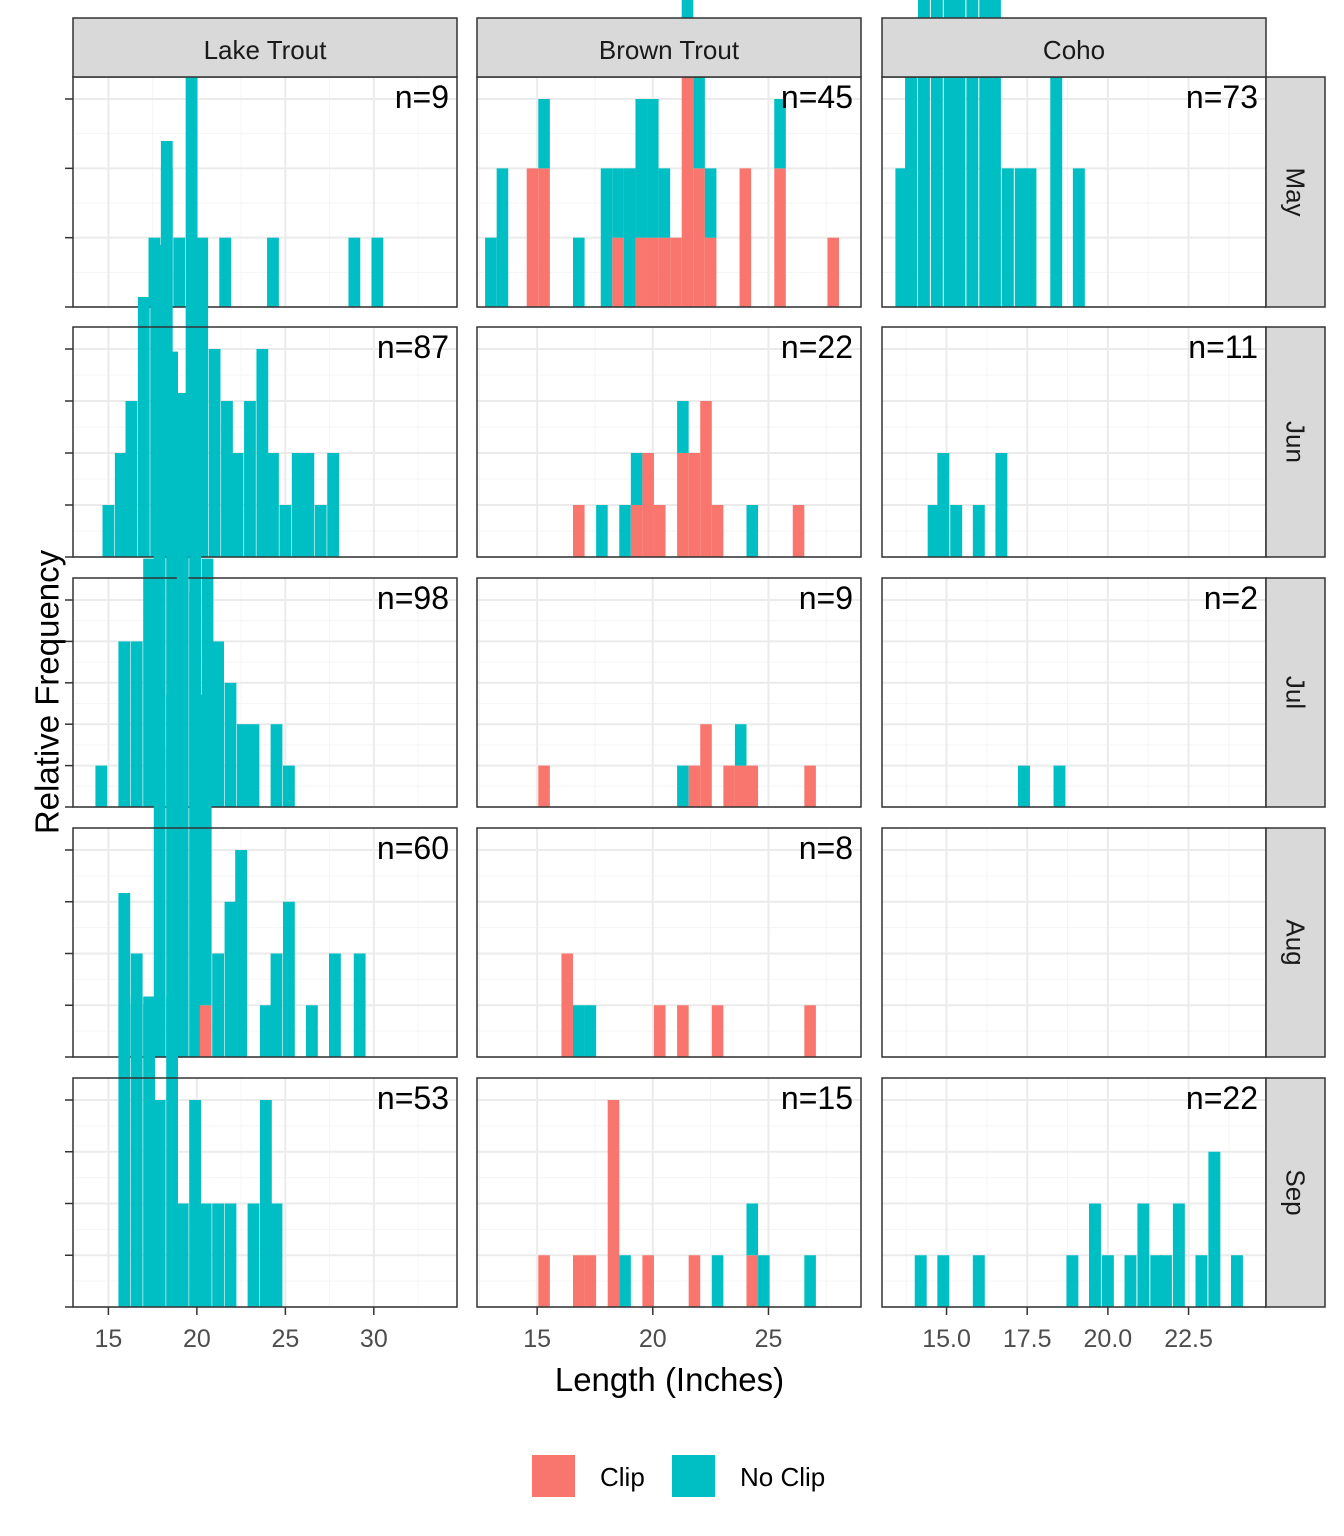  What do you see at coordinates (265, 192) in the screenshot?
I see `panel-lake-trout-may: n=9` at bounding box center [265, 192].